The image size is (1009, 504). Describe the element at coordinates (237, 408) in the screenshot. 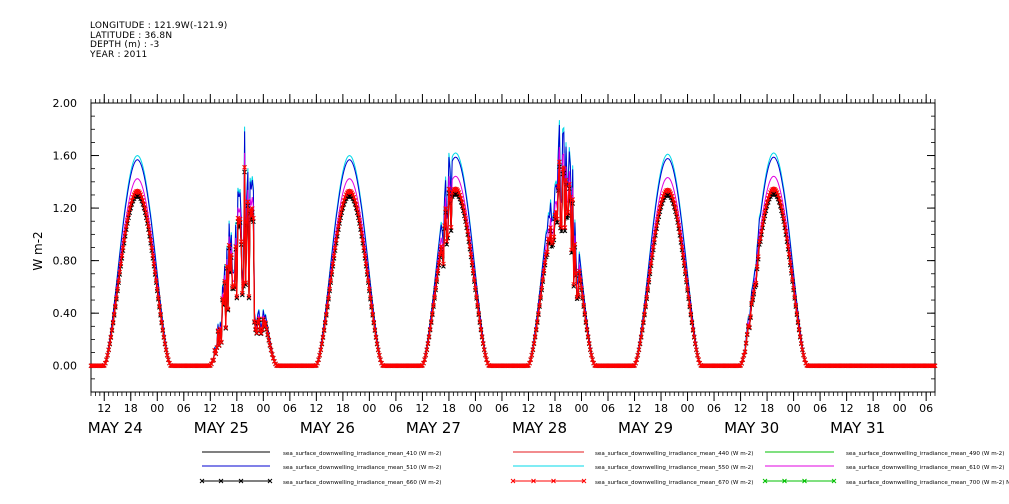

I see `x-hour-tick-label: 18` at that location.